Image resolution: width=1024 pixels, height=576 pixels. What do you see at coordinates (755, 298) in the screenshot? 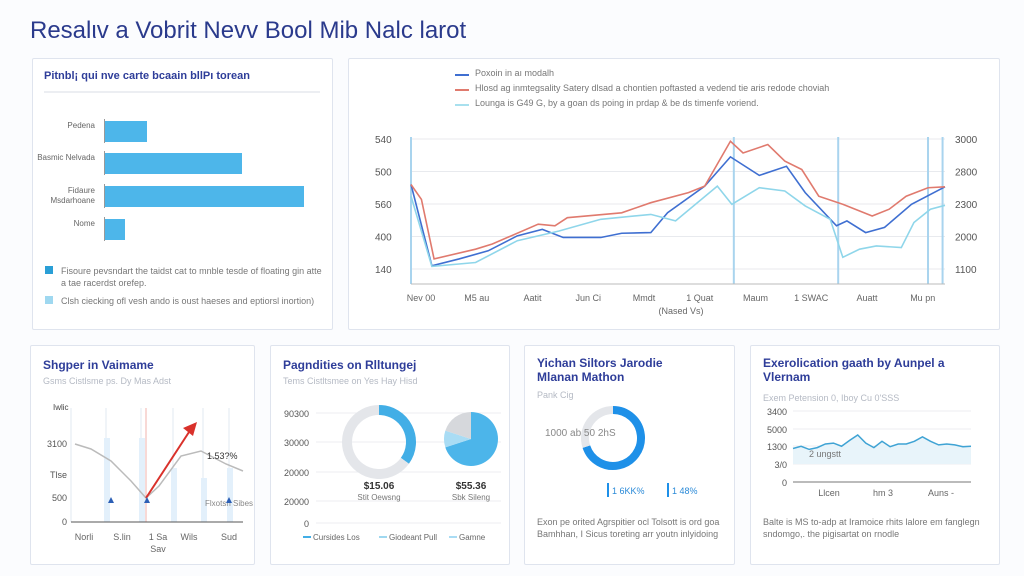
I see `x-tick-label: Maum` at bounding box center [755, 298].